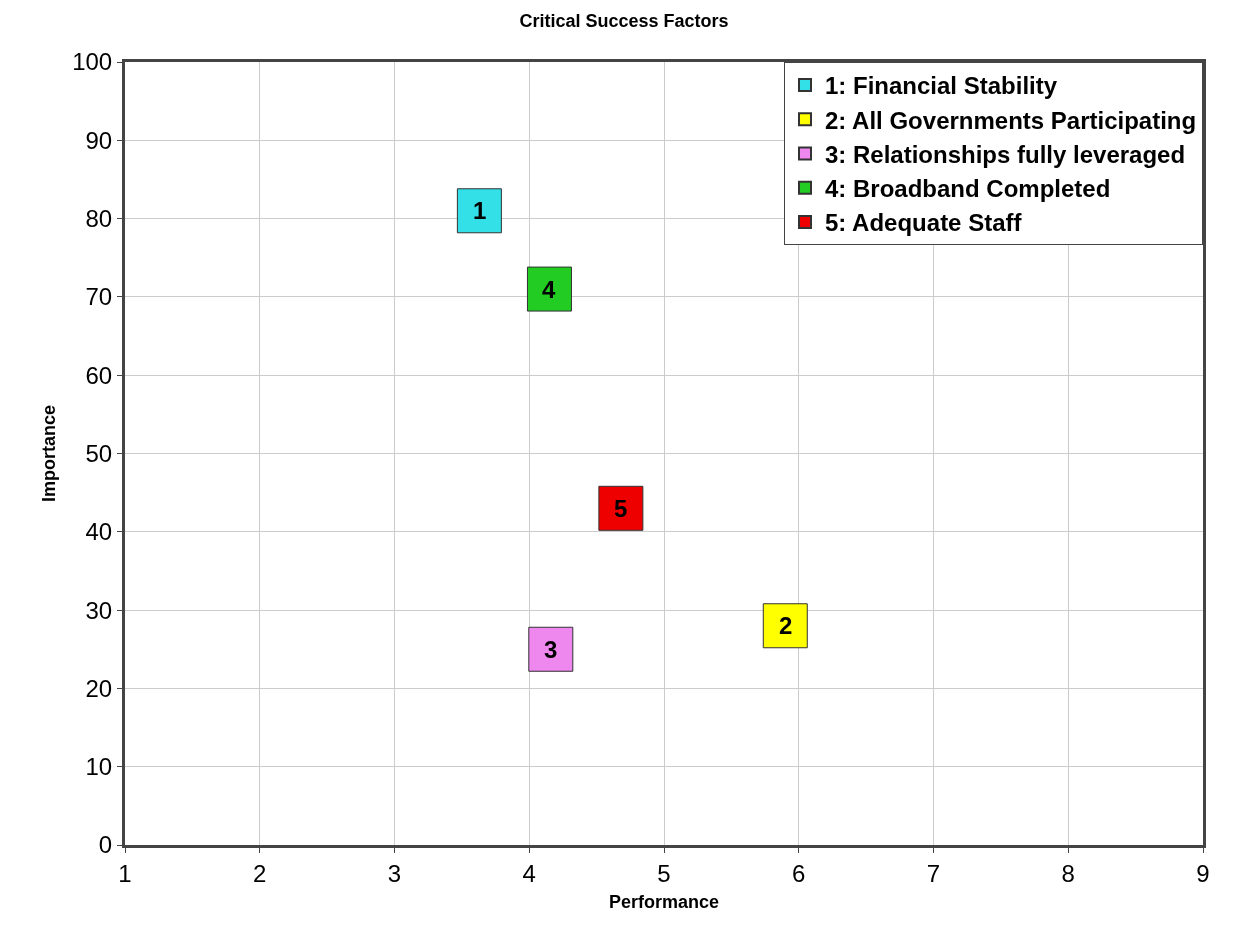 This screenshot has width=1248, height=935. I want to click on y-tick-label: 0, so click(105, 845).